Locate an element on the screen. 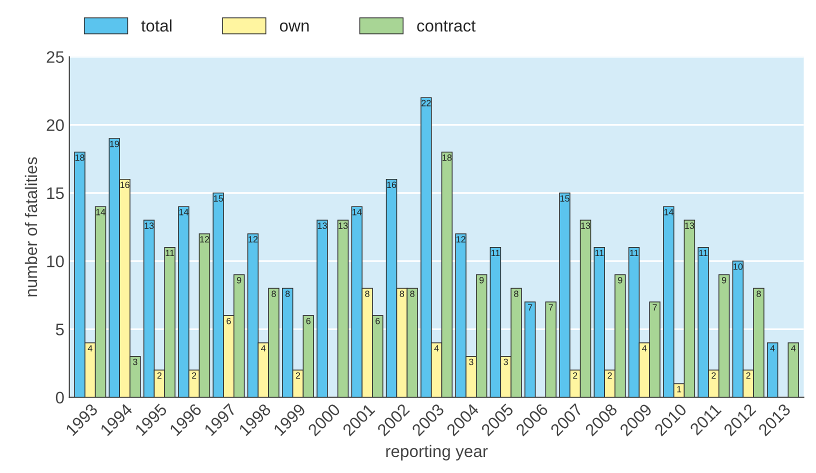  legend-label: total is located at coordinates (156, 25).